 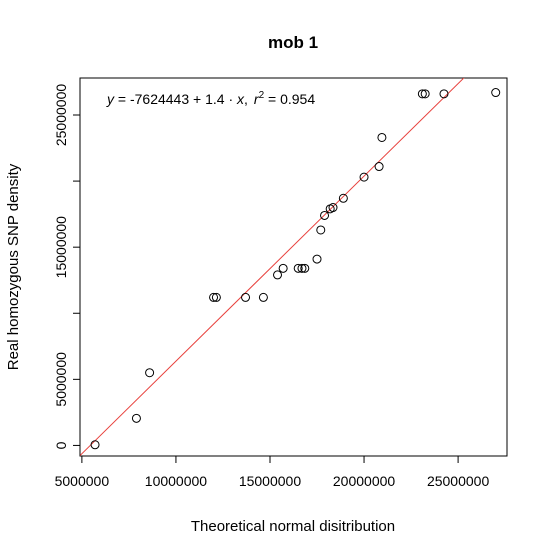 What do you see at coordinates (61, 247) in the screenshot?
I see `y-tick-label: 15000000` at bounding box center [61, 247].